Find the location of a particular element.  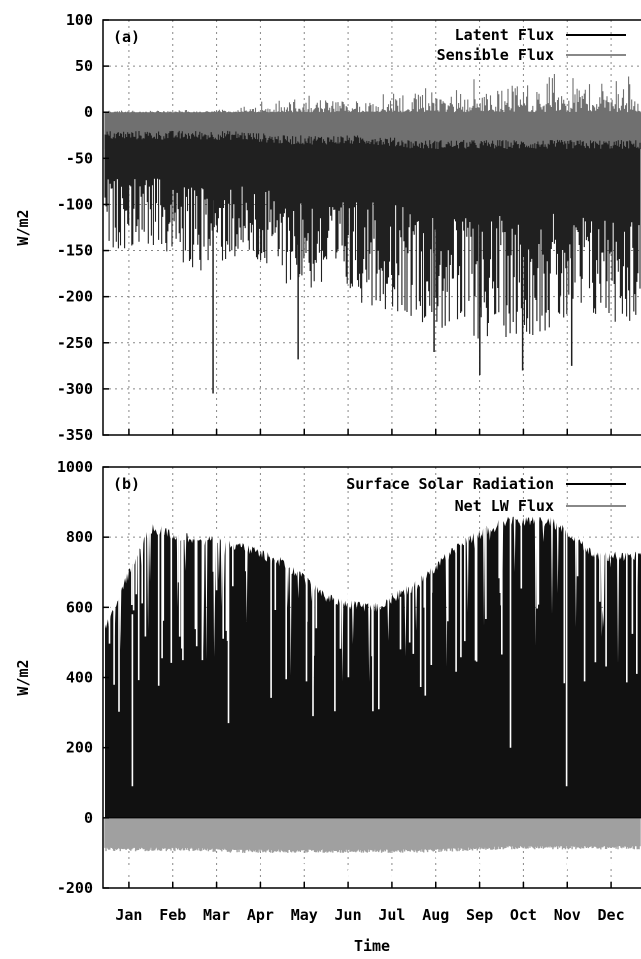

panel-a-y-axis-label: W/m2 is located at coordinates (23, 227).